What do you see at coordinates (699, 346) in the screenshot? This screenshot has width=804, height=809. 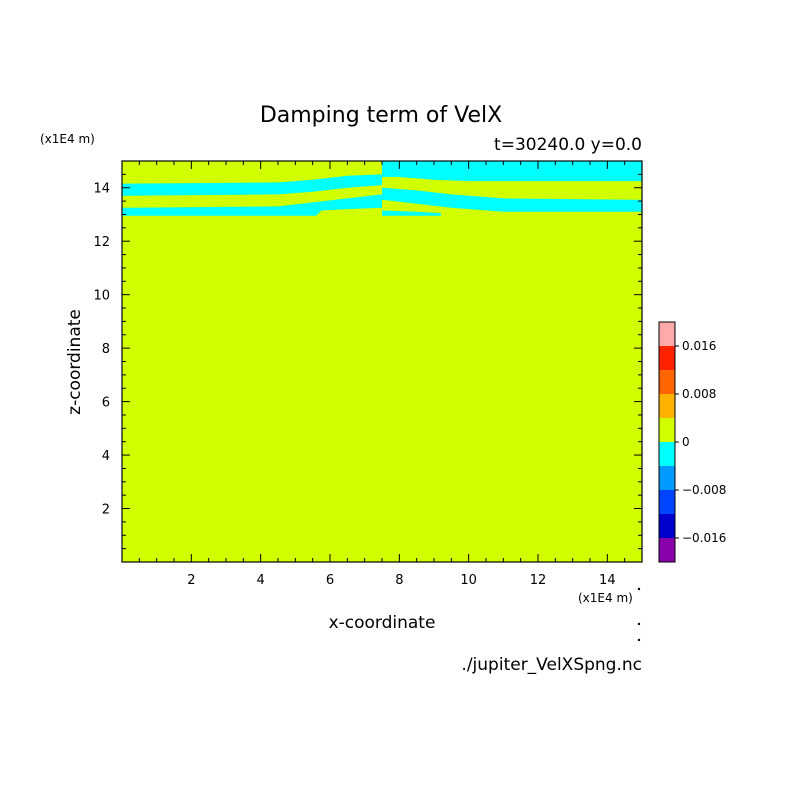 I see `colorbar-tick-label: 0.016` at bounding box center [699, 346].